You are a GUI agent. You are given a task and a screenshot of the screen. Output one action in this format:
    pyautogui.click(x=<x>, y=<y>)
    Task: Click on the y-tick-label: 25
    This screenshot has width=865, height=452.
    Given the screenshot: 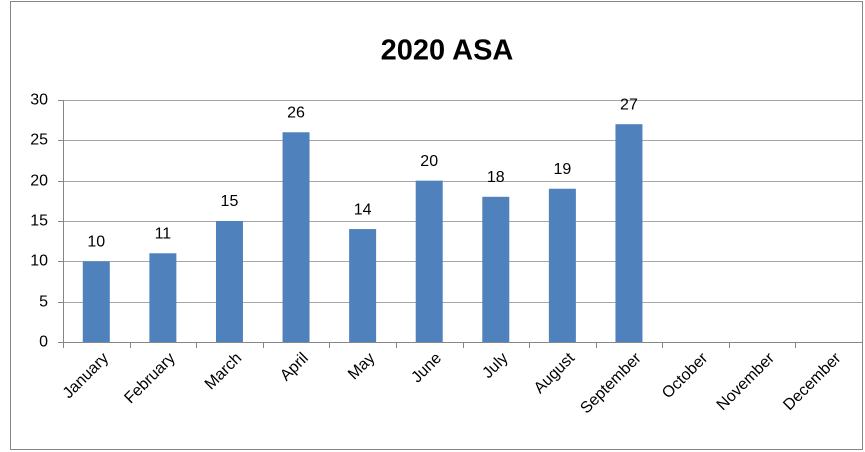 What is the action you would take?
    pyautogui.click(x=39, y=140)
    